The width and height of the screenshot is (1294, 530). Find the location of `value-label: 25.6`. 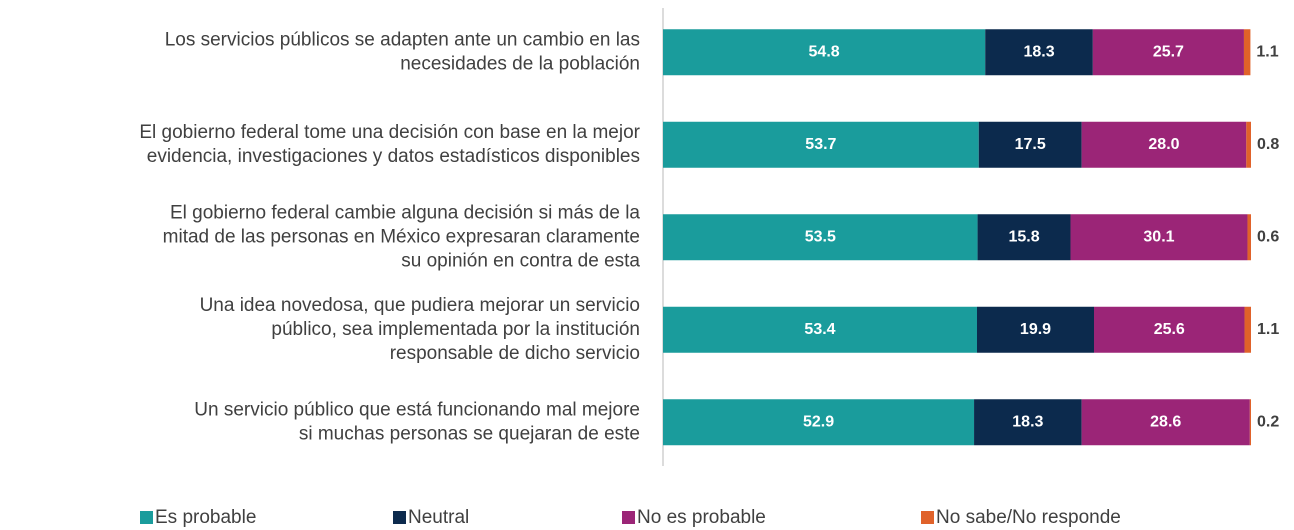

value-label: 25.6 is located at coordinates (1169, 329).